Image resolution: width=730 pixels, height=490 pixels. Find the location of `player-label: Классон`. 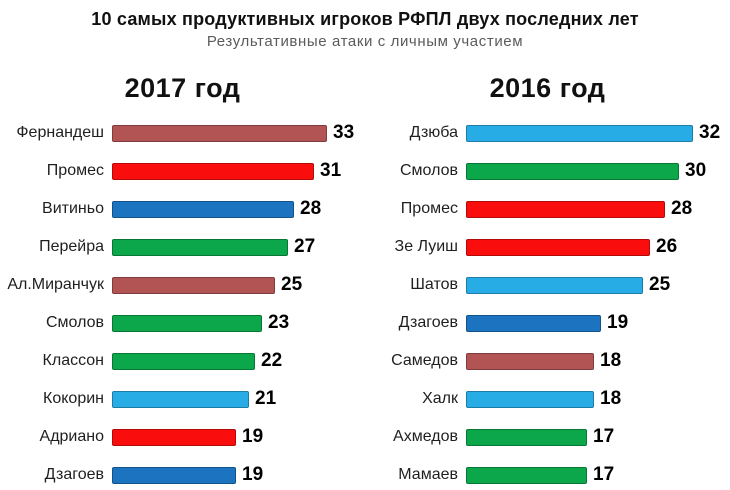

player-label: Классон is located at coordinates (73, 360).